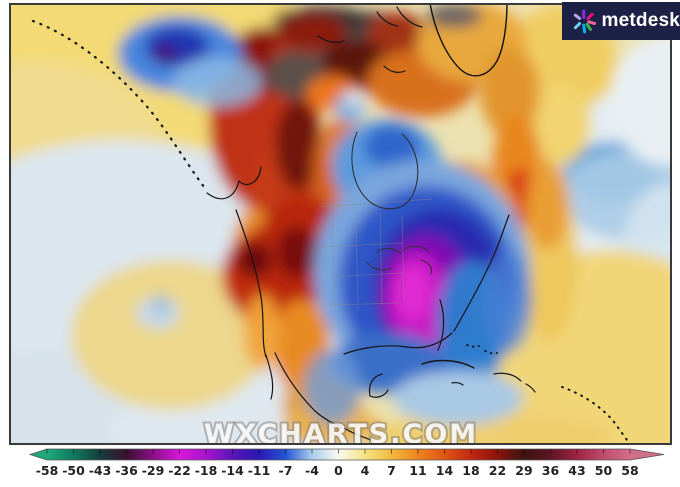  Describe the element at coordinates (347, 454) in the screenshot. I see `colorbar-gradient-bar` at that location.